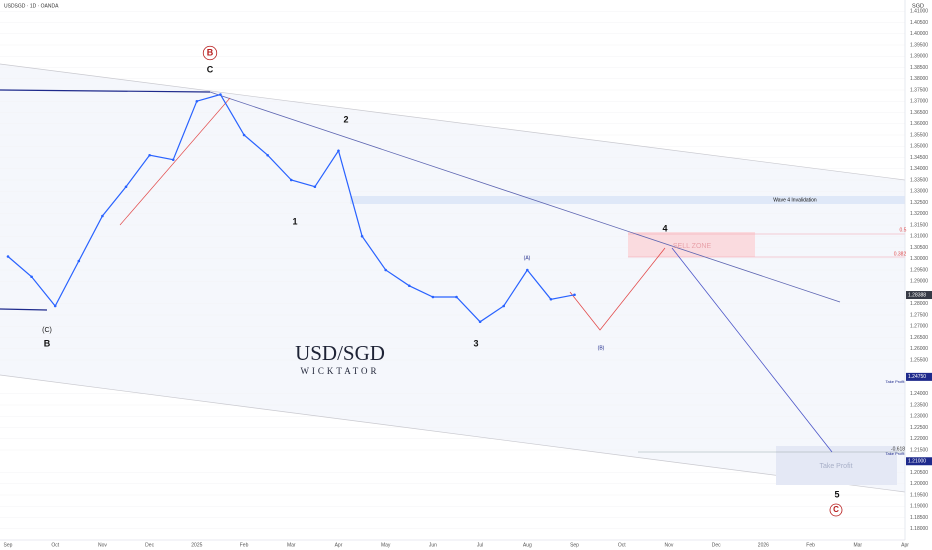  I want to click on y-tick-label: 1.26500, so click(919, 338).